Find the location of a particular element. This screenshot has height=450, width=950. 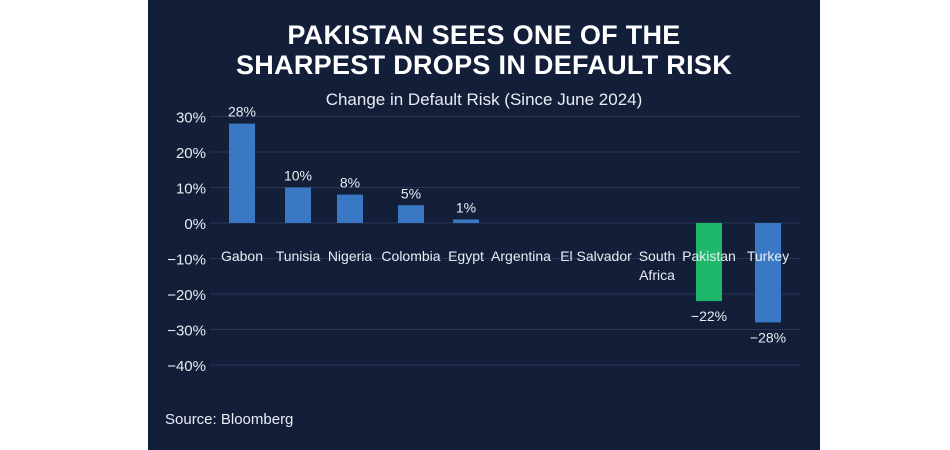

bar-egypt is located at coordinates (466, 221).